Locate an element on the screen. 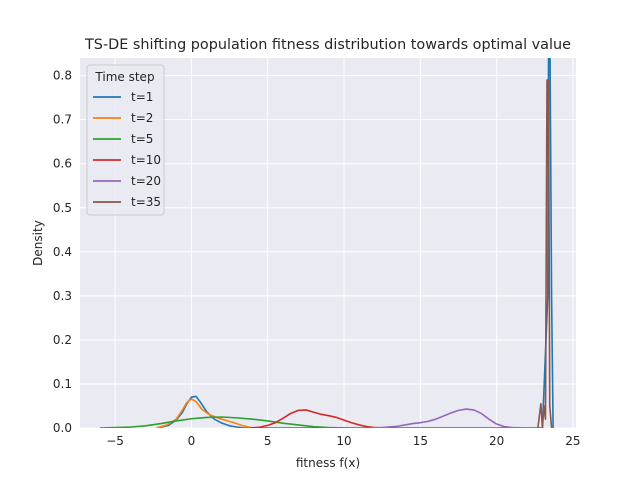 This screenshot has width=640, height=480. x-tick-label: 20 is located at coordinates (496, 441).